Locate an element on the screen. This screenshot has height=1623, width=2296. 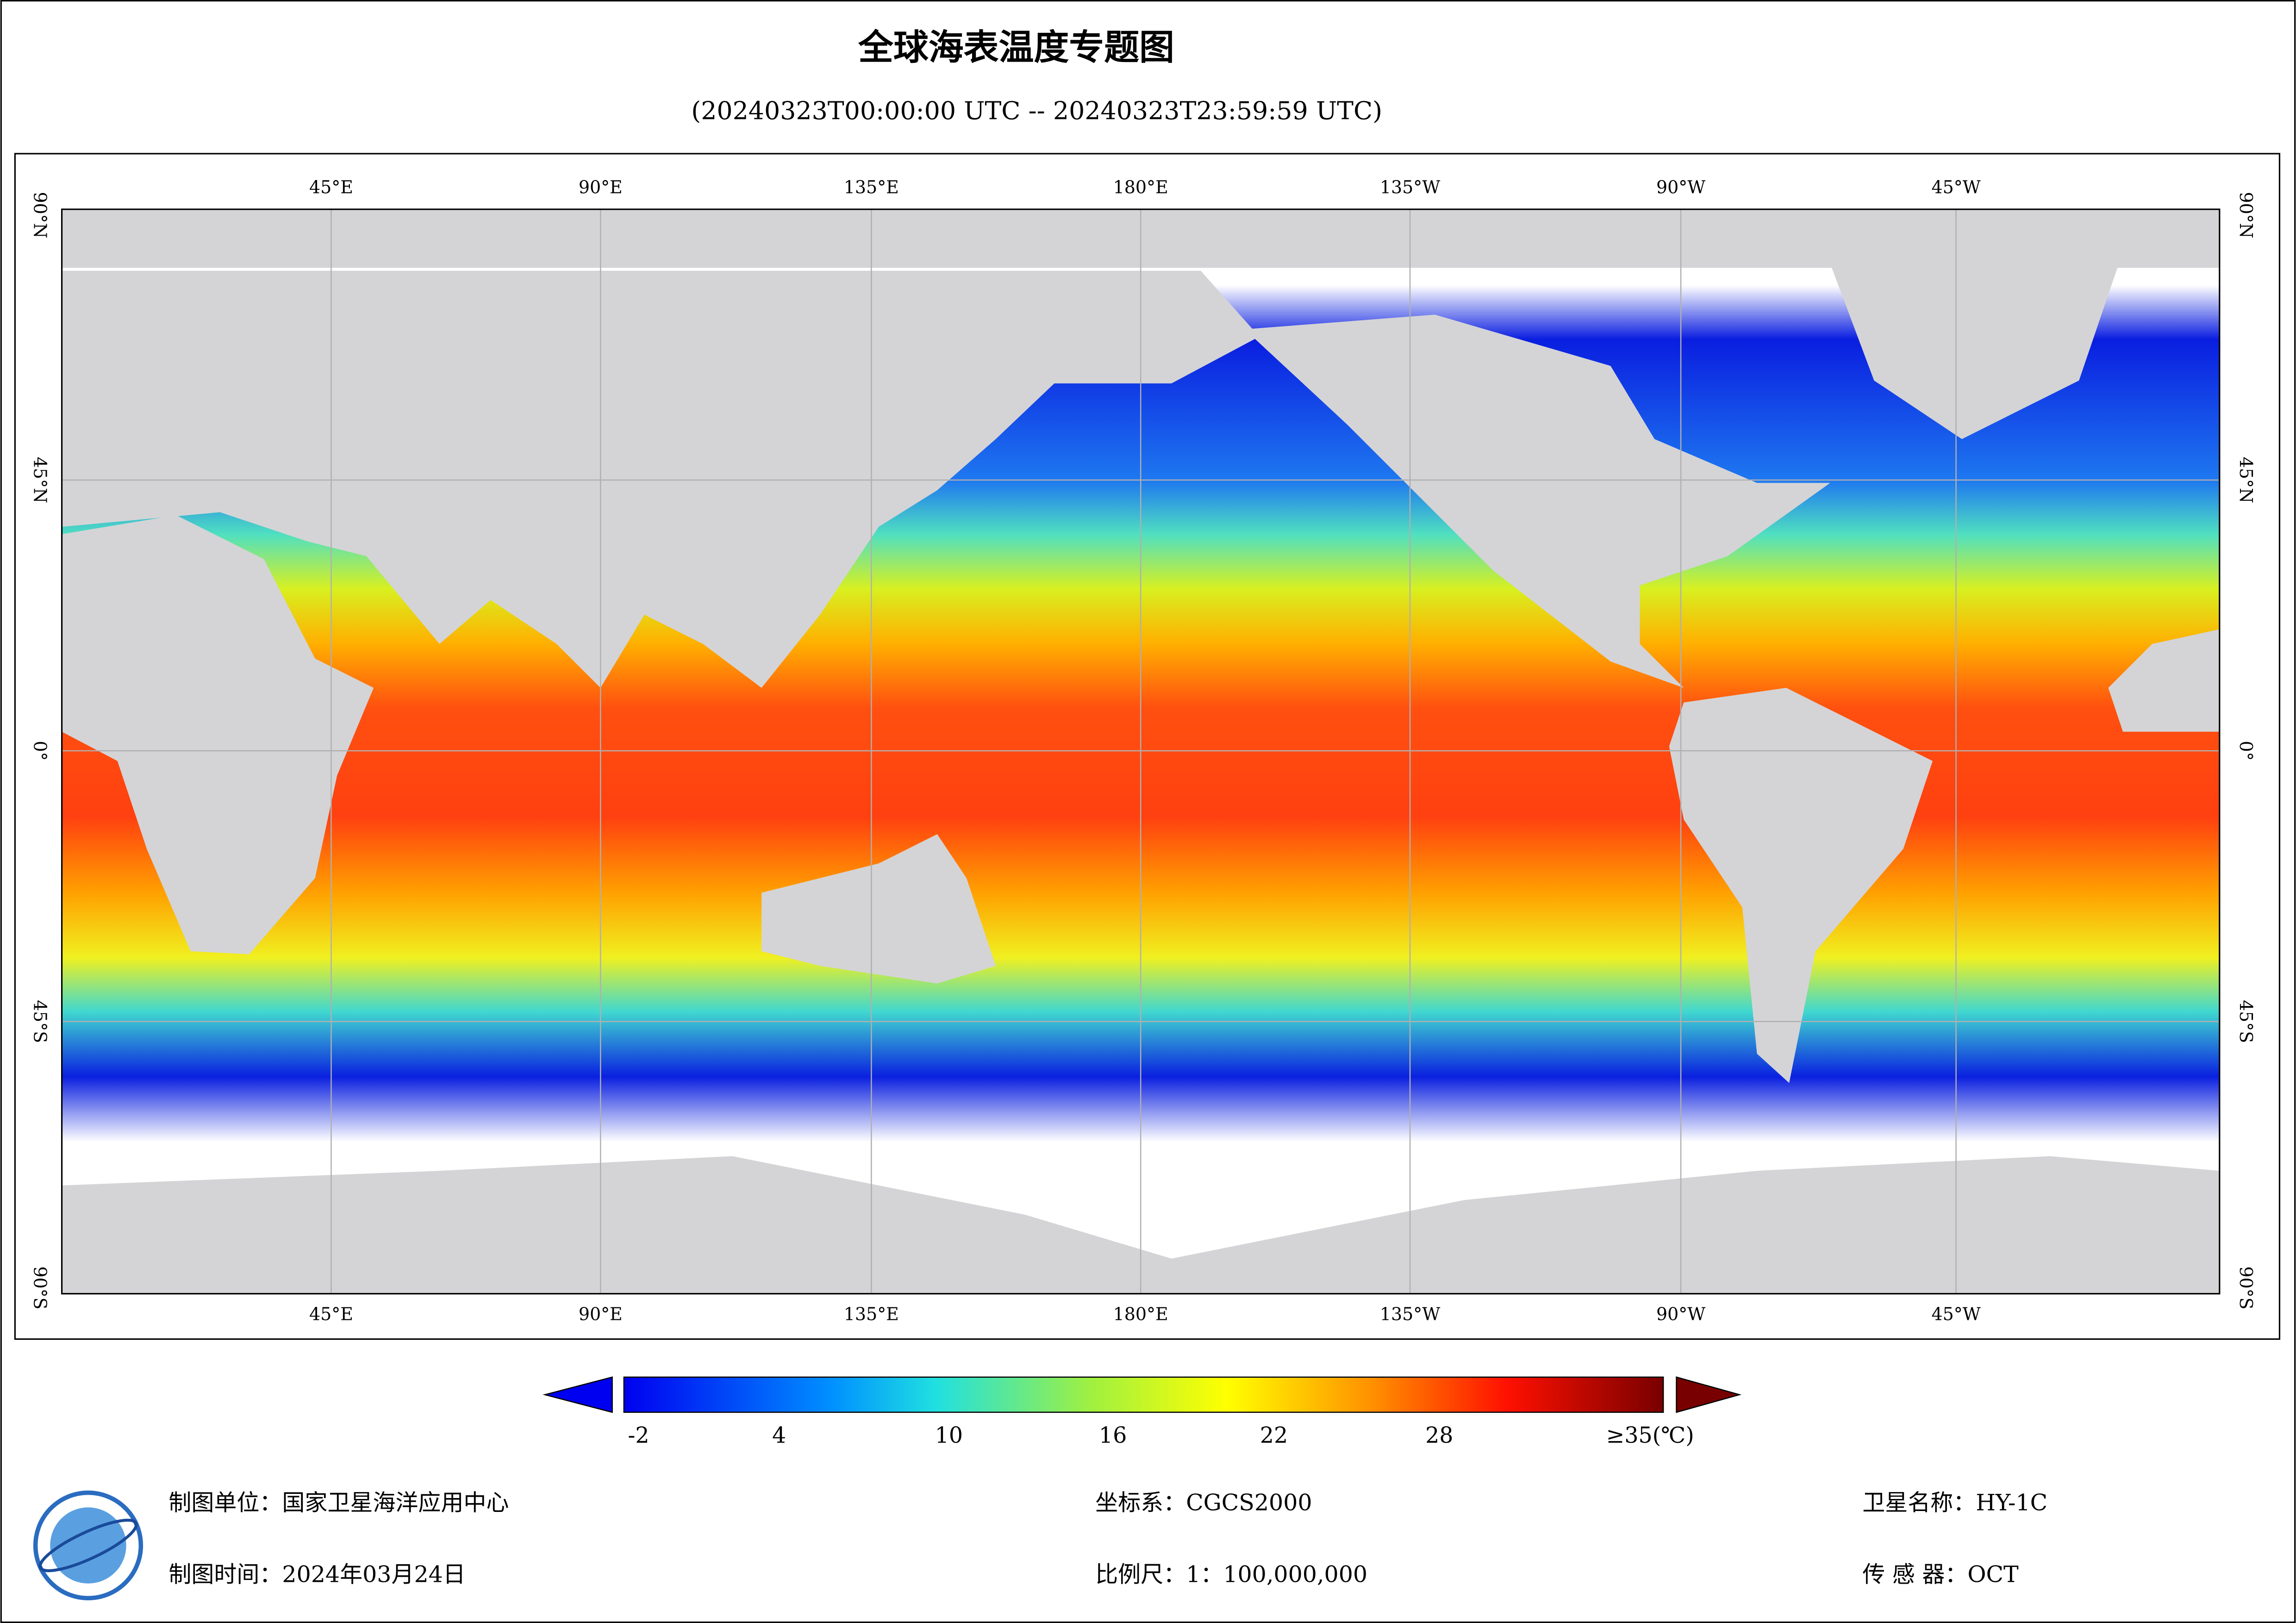
eurasia is located at coordinates (661, 479).